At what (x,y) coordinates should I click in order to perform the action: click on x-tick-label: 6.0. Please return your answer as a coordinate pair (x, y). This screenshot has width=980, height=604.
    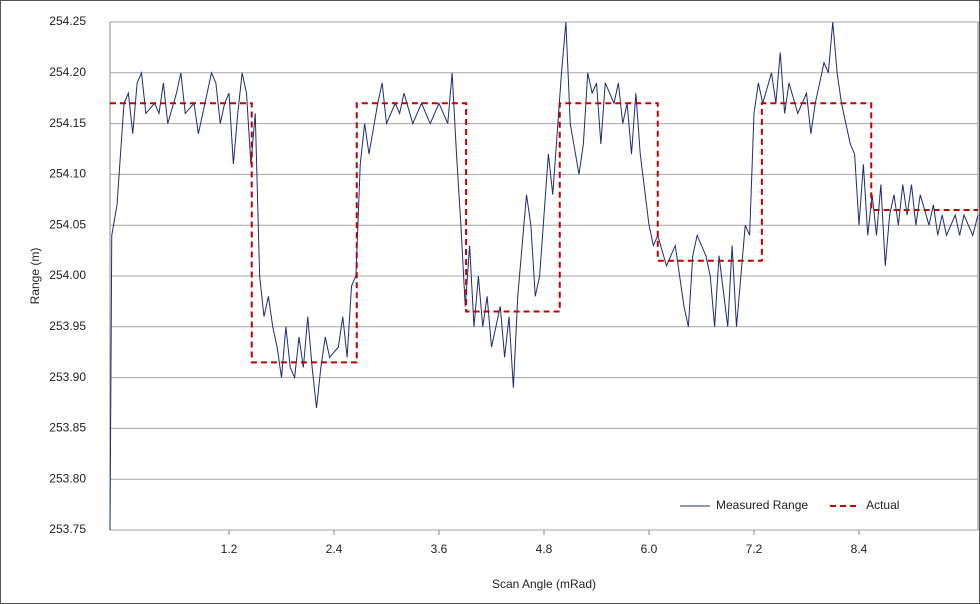
    Looking at the image, I should click on (649, 549).